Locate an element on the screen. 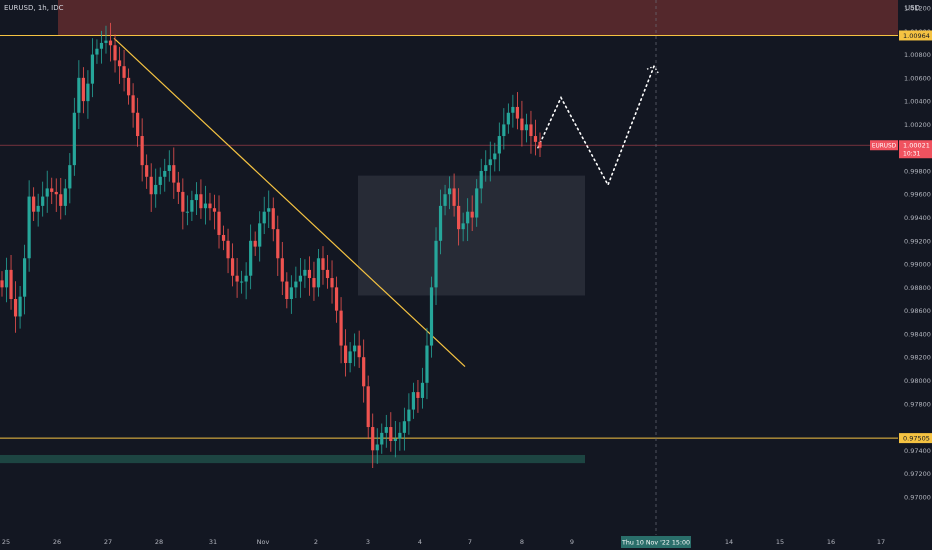  y-tick-label: 0.99000 is located at coordinates (917, 265).